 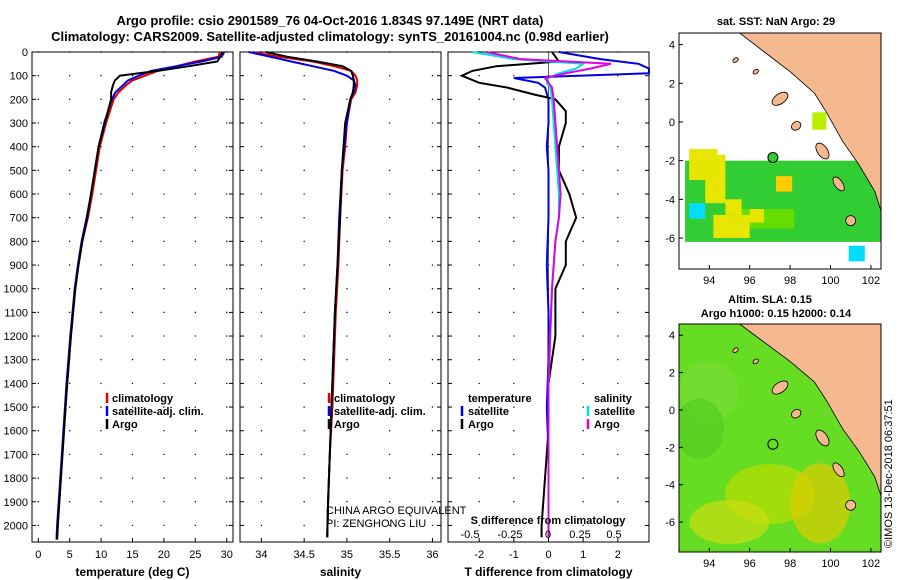 What do you see at coordinates (25, 53) in the screenshot?
I see `y-tick-label: 0` at bounding box center [25, 53].